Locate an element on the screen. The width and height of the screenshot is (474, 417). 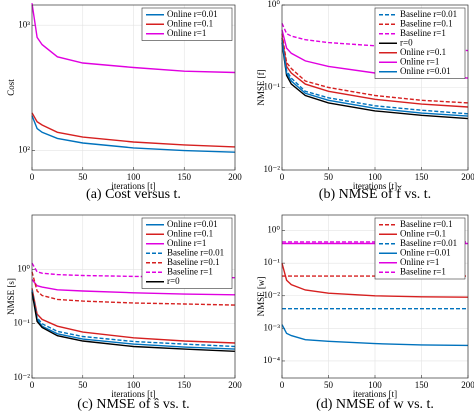
y-axis-label: NMSE [s] is located at coordinates (11, 296).